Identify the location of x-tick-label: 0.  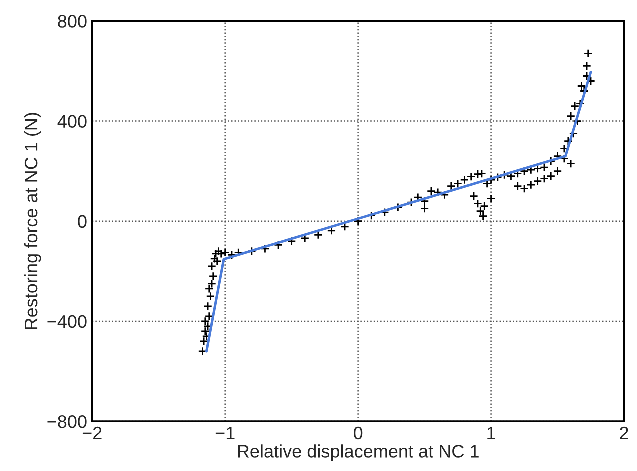
(358, 433).